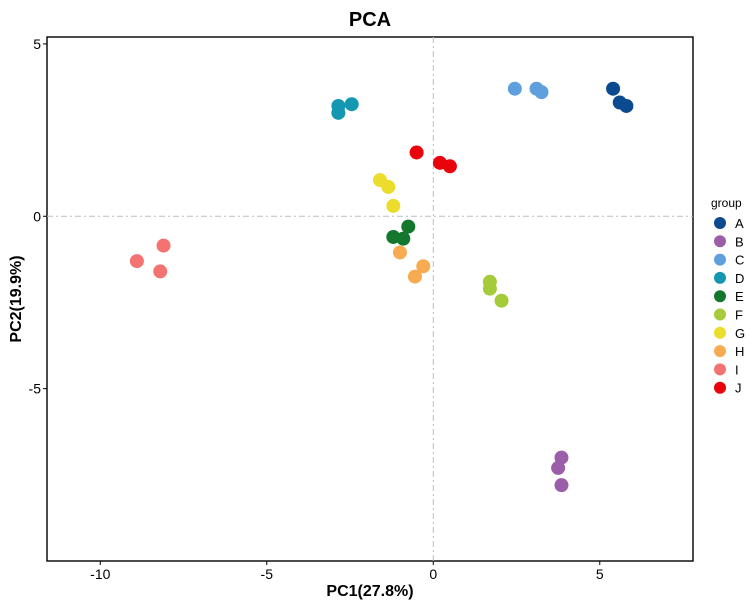 The height and width of the screenshot is (607, 755). I want to click on x-tick-label: 5, so click(600, 574).